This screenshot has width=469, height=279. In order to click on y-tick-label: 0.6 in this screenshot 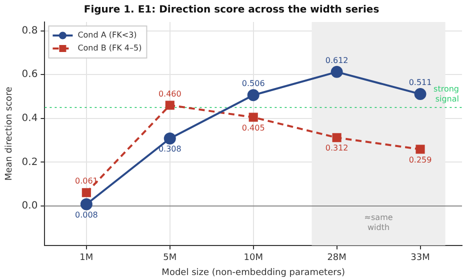, I will do `click(30, 74)`.